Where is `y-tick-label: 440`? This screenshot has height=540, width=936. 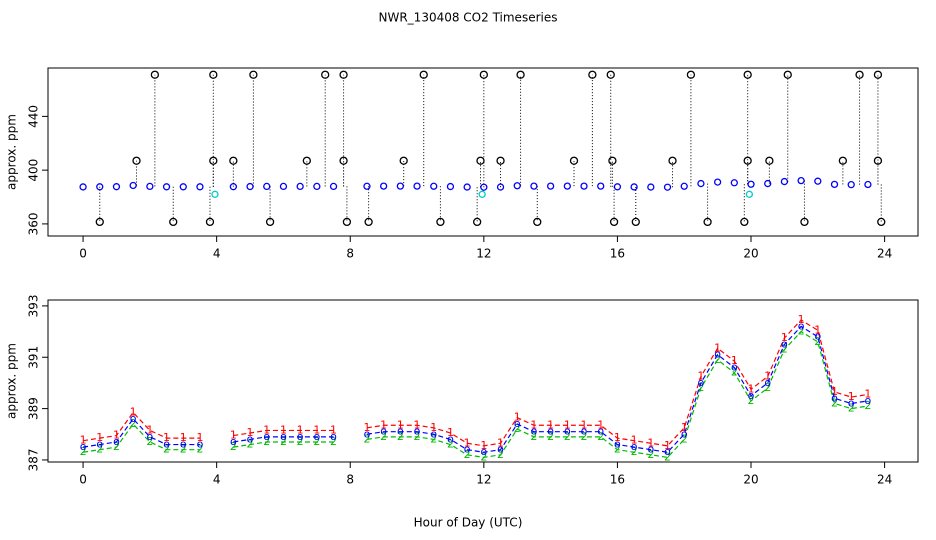
y-tick-label: 440 is located at coordinates (34, 116).